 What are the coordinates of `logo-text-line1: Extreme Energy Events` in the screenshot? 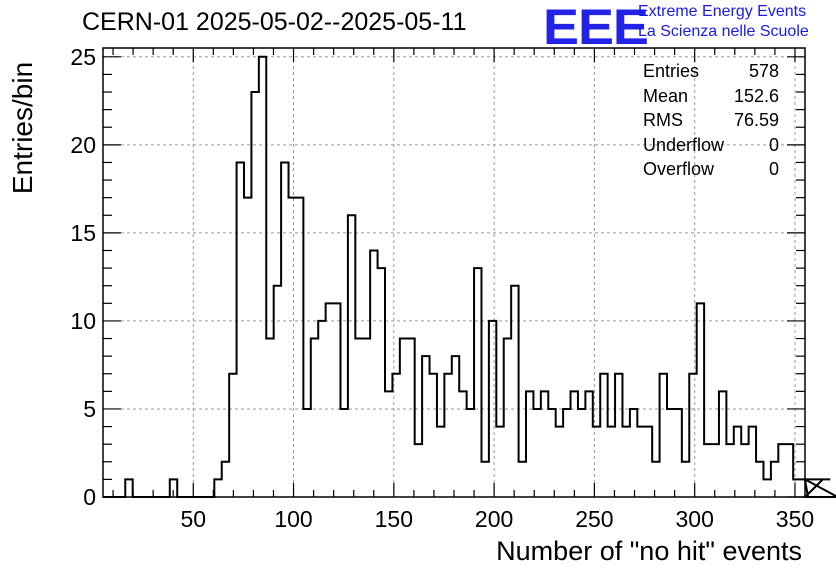 It's located at (722, 11).